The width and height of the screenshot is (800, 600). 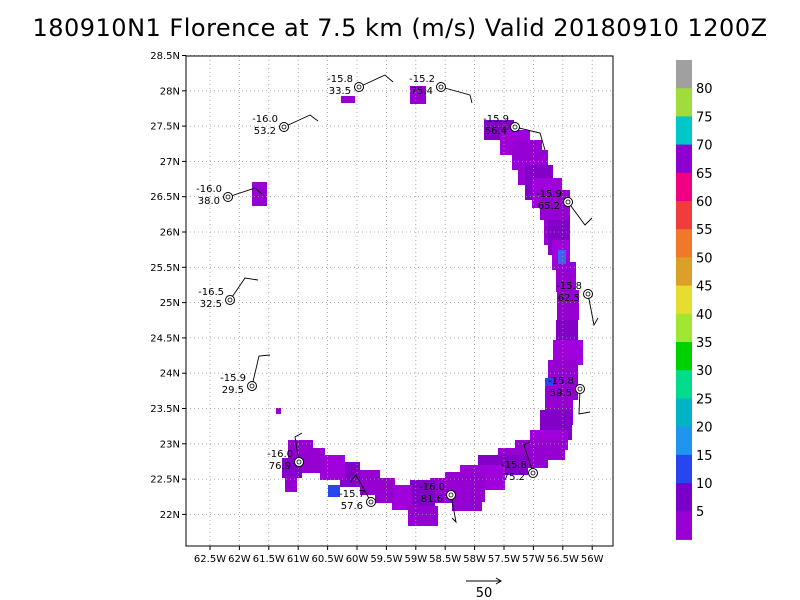 I want to click on station-marker: -15.757.6, so click(x=357, y=493).